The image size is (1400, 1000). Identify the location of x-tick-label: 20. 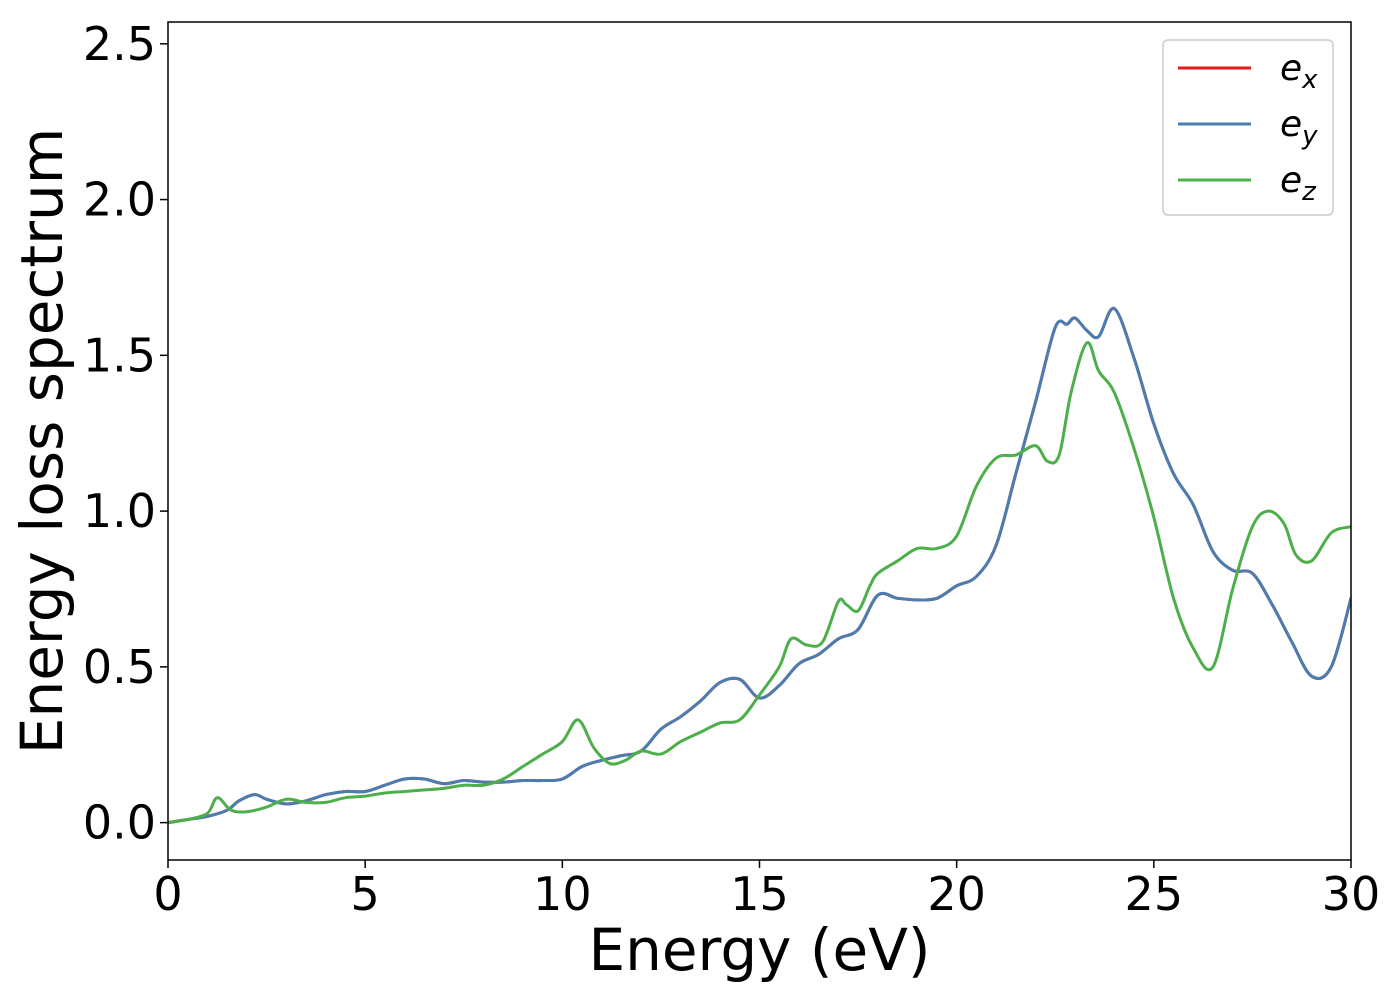
(956, 894).